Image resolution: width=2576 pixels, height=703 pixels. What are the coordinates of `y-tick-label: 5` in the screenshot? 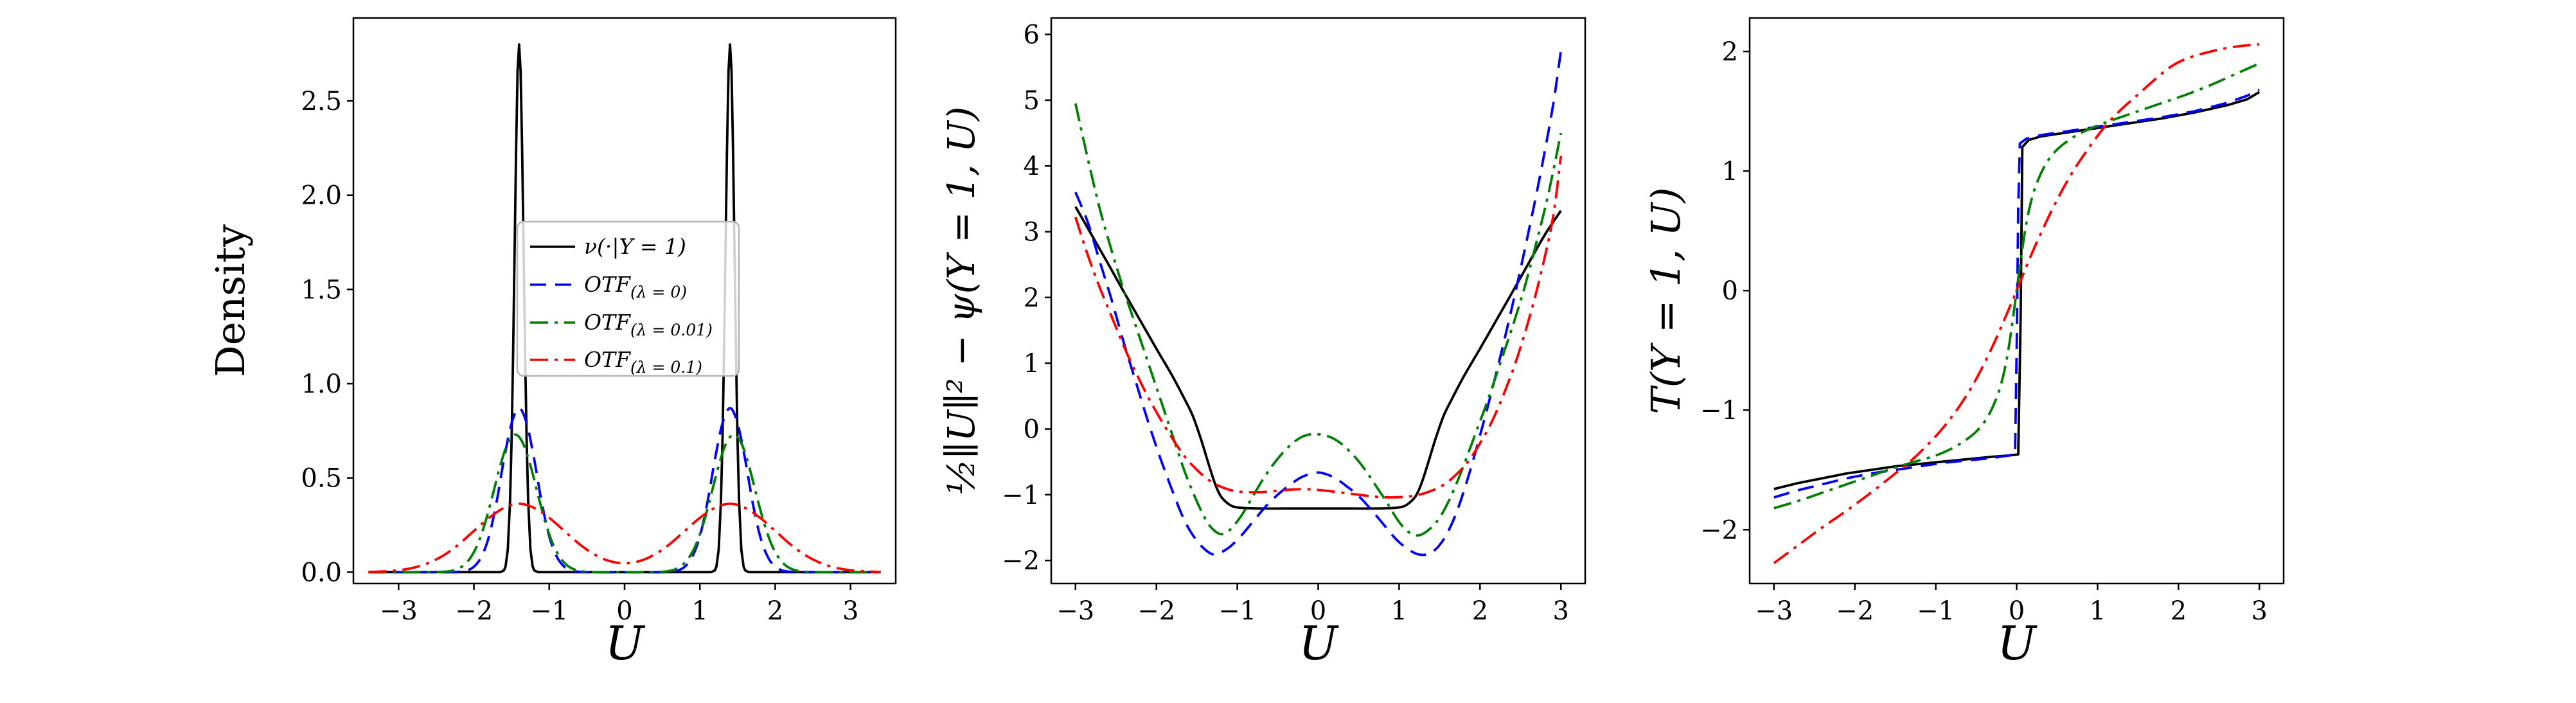 It's located at (1032, 101).